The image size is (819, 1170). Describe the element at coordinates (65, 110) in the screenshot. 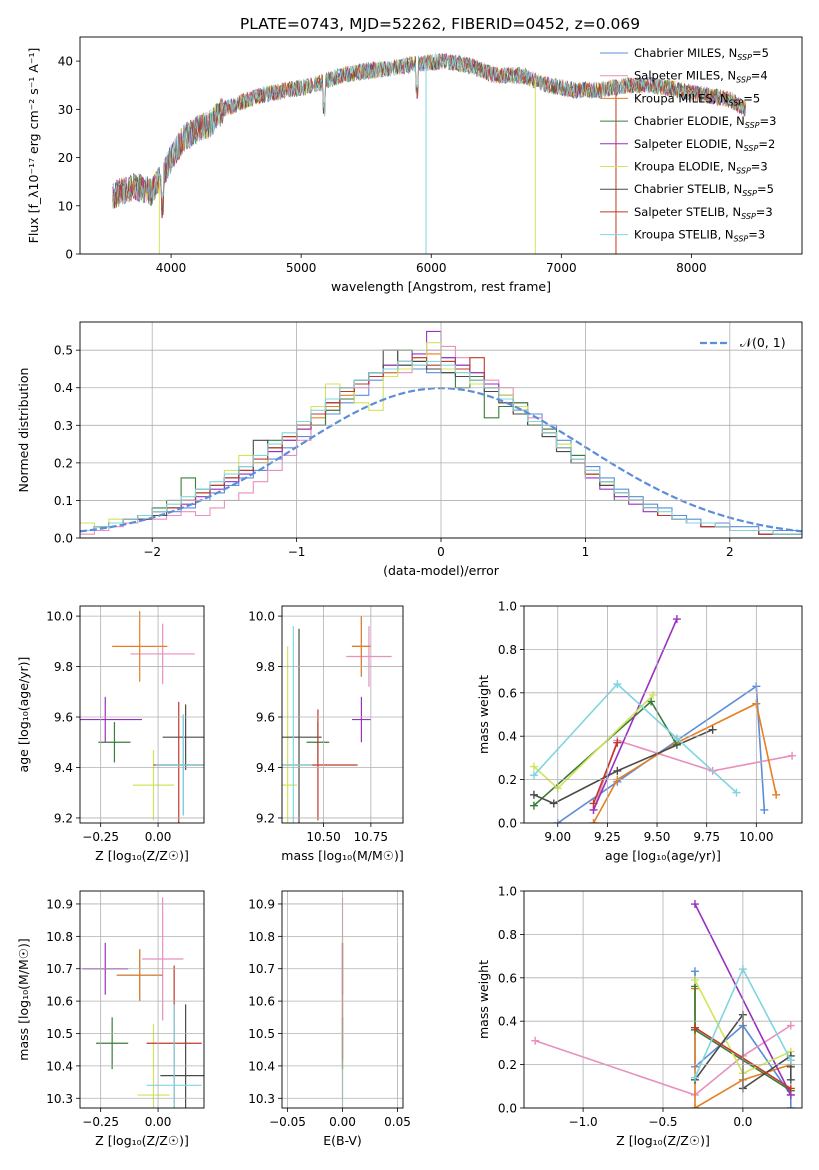

I see `y-tick-label: 30` at that location.